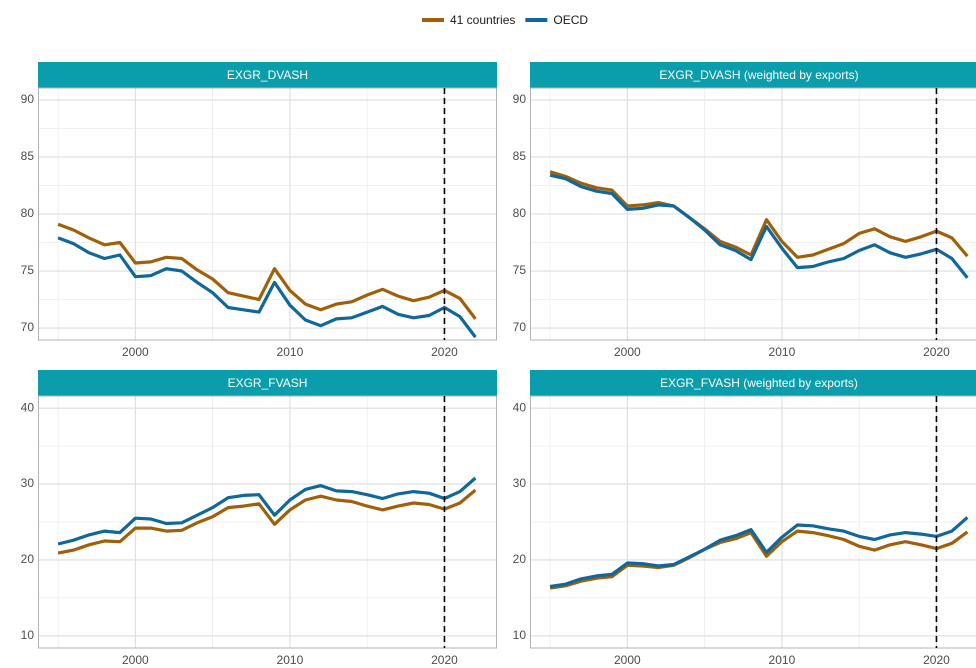 Image resolution: width=976 pixels, height=668 pixels. I want to click on strip-title: EXGR_FVASH, so click(268, 383).